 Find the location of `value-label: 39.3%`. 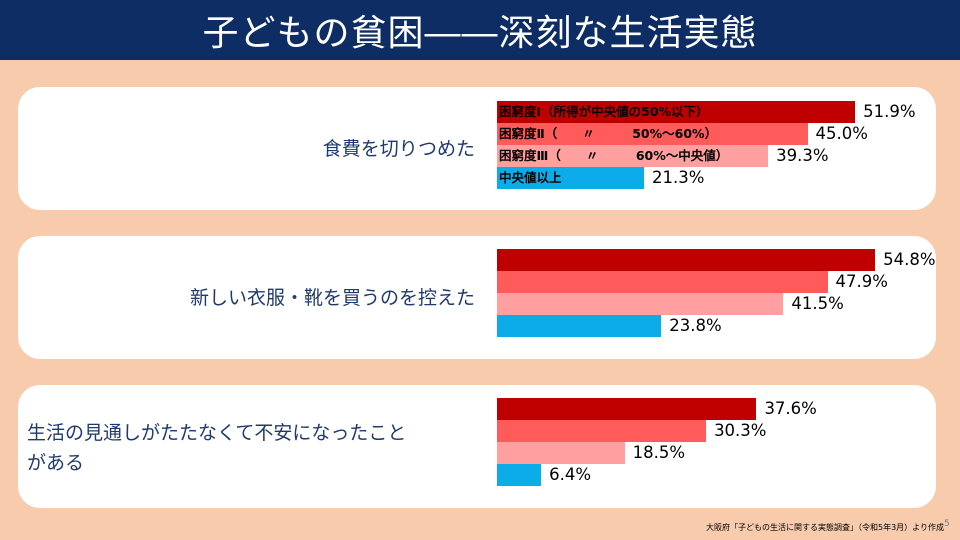

value-label: 39.3% is located at coordinates (802, 155).